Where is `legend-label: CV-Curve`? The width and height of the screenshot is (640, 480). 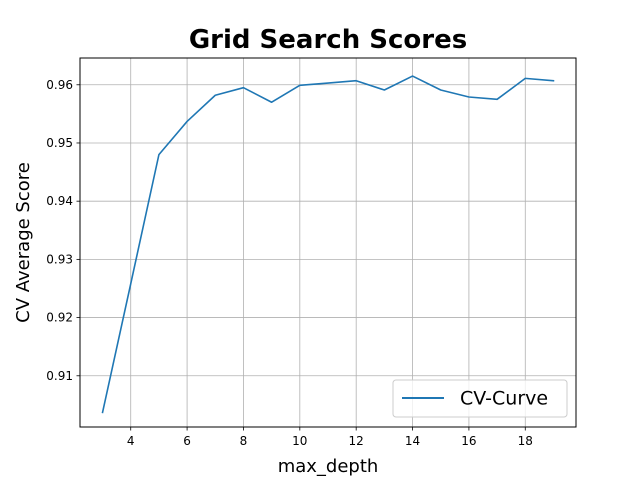
legend-label: CV-Curve is located at coordinates (504, 399).